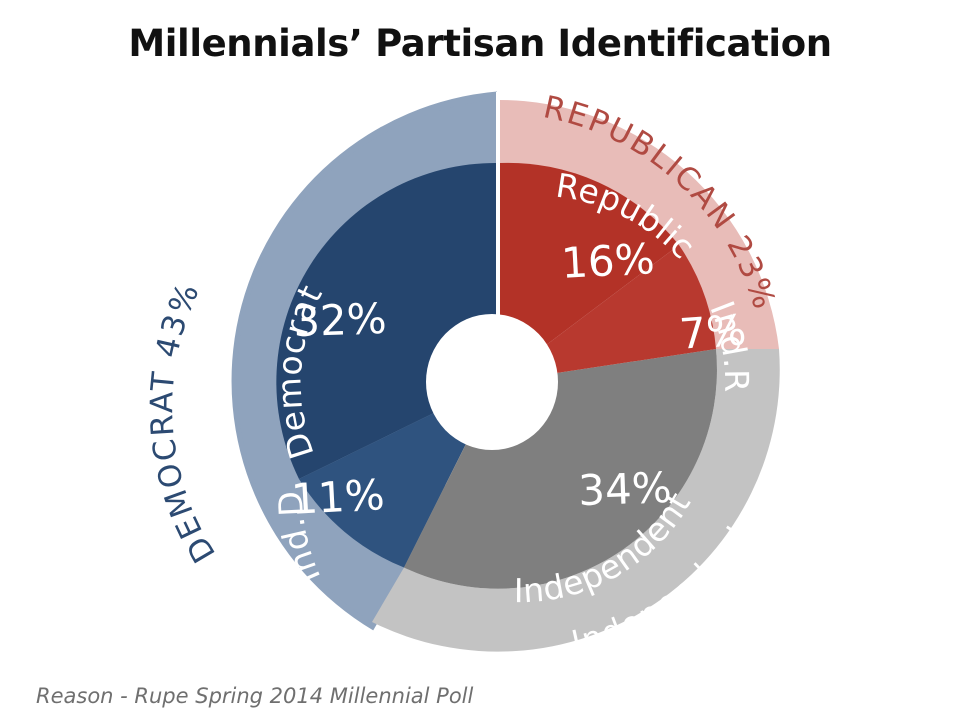 The width and height of the screenshot is (960, 720). Describe the element at coordinates (606, 313) in the screenshot. I see `inner-segment-ind-r` at that location.